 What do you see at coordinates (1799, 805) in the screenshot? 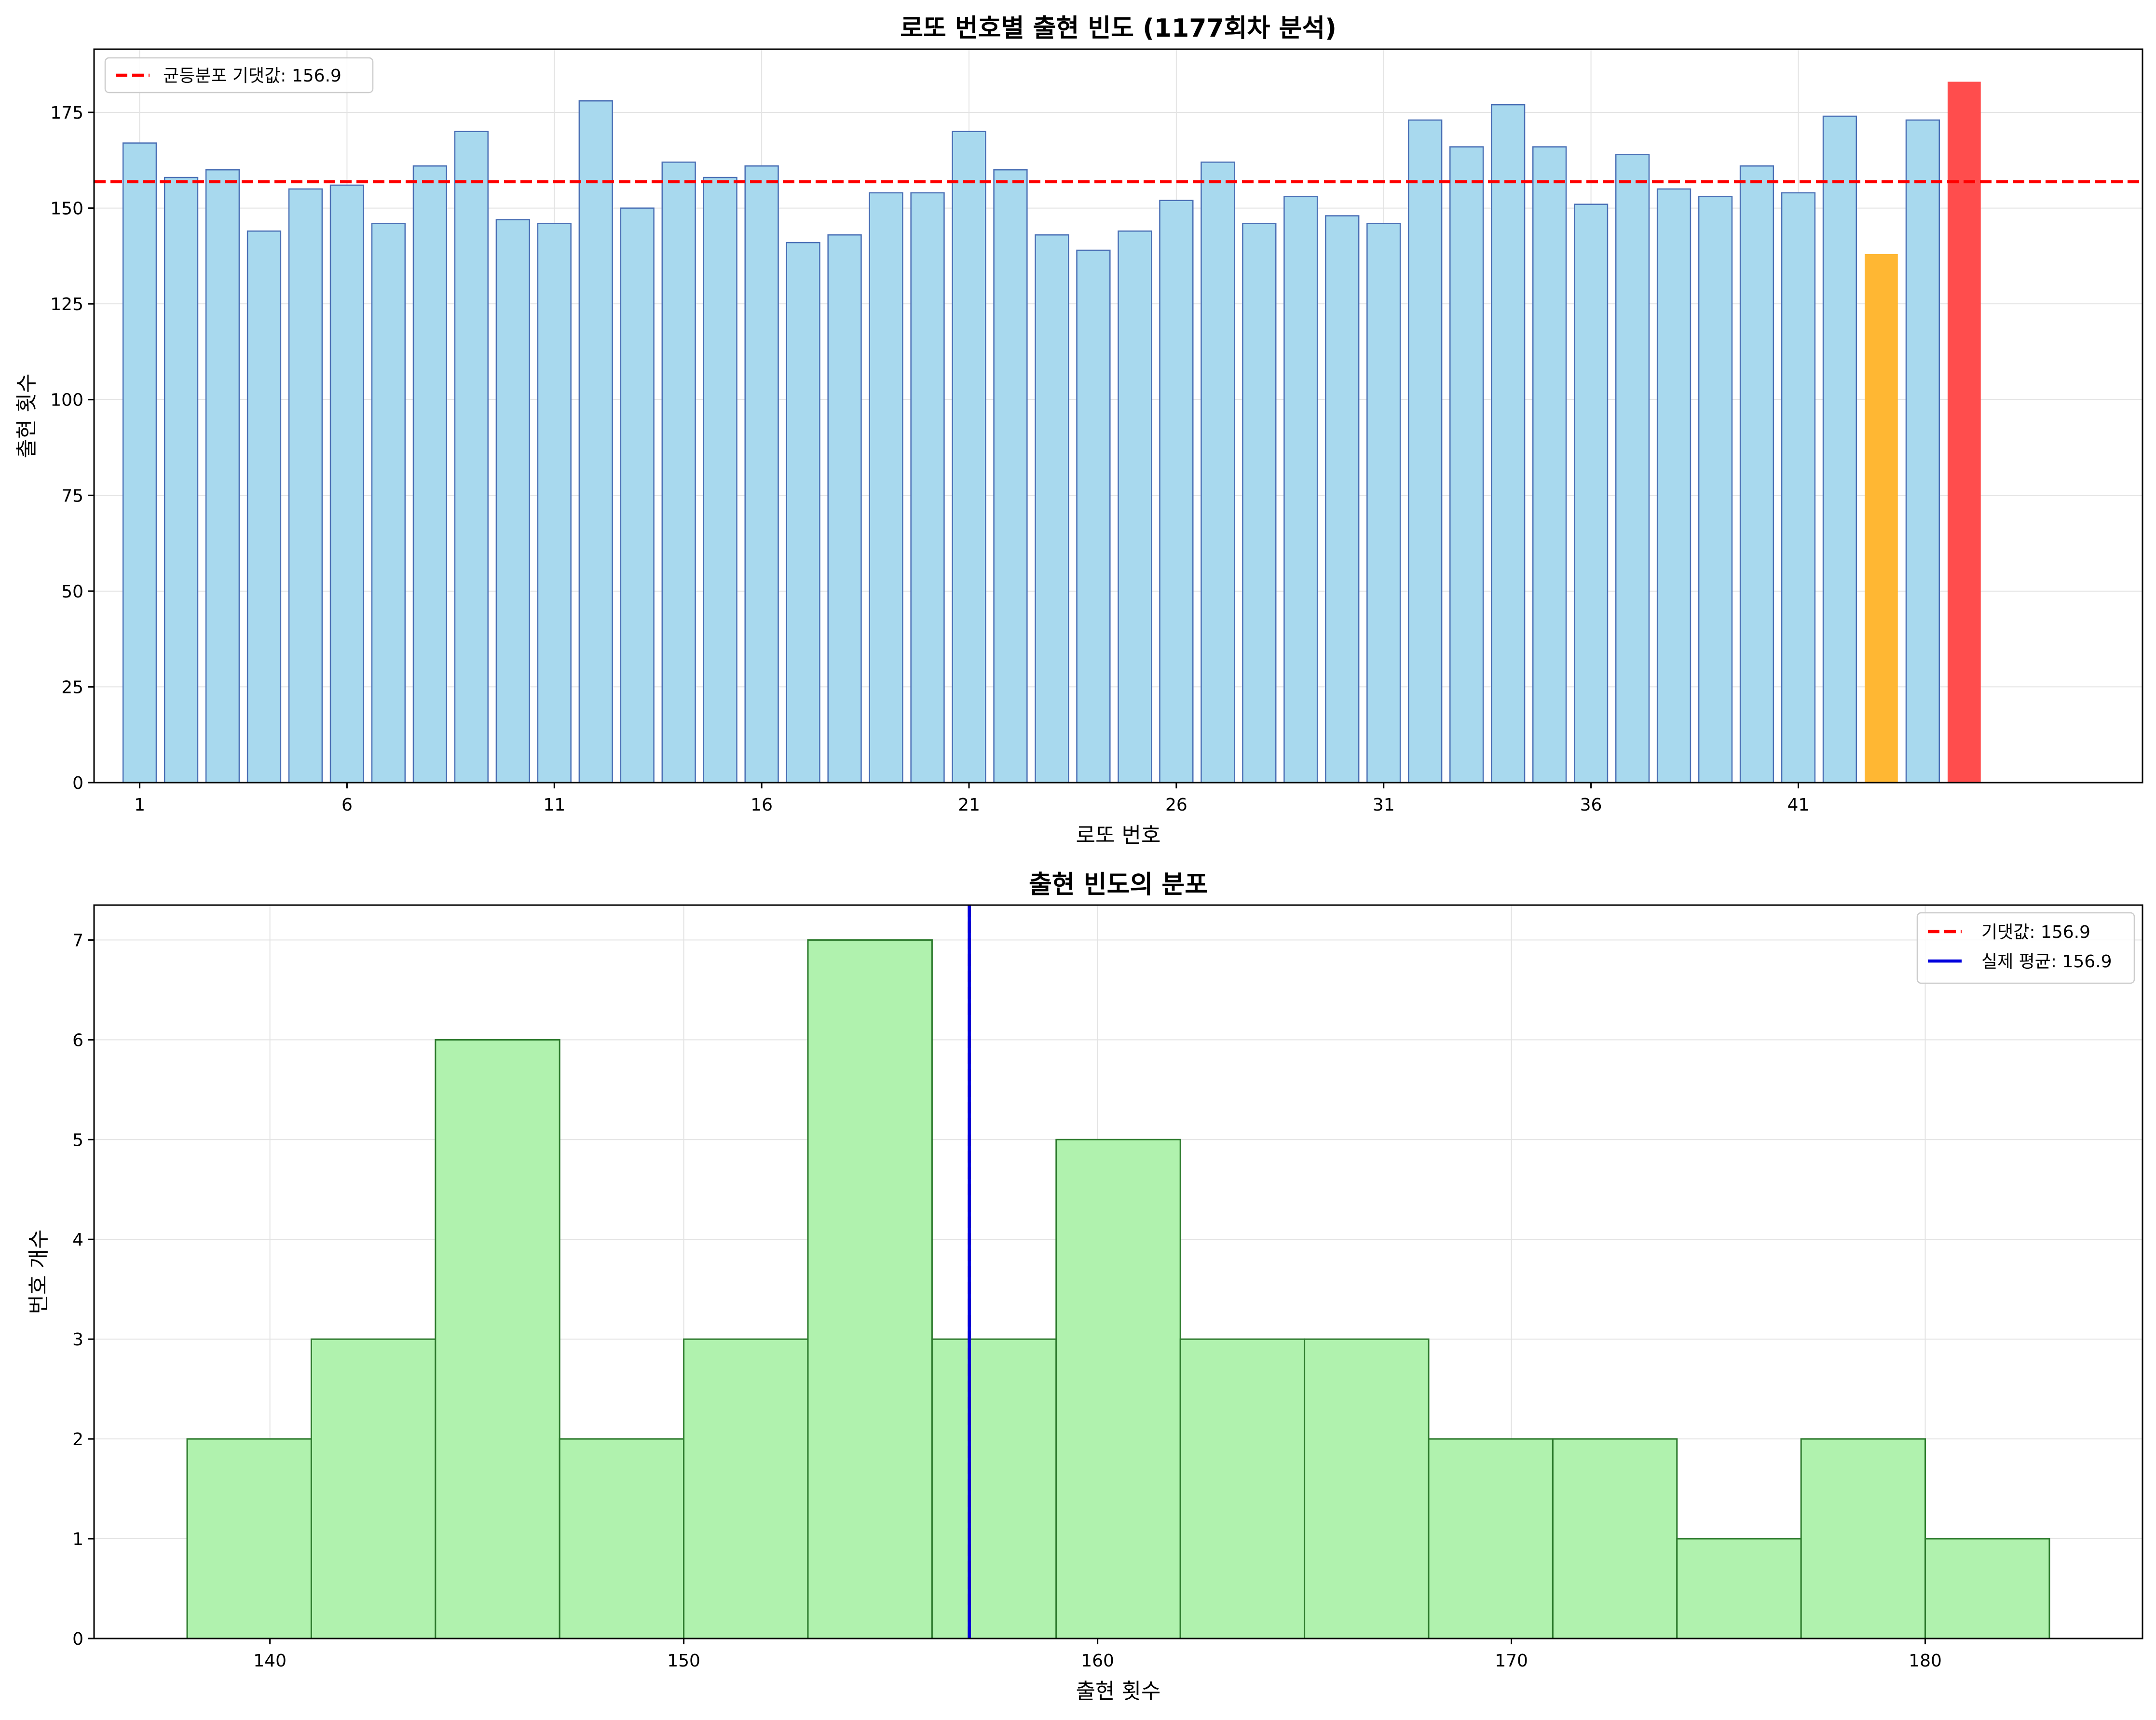
I see `x-tick-label: 41` at bounding box center [1799, 805].